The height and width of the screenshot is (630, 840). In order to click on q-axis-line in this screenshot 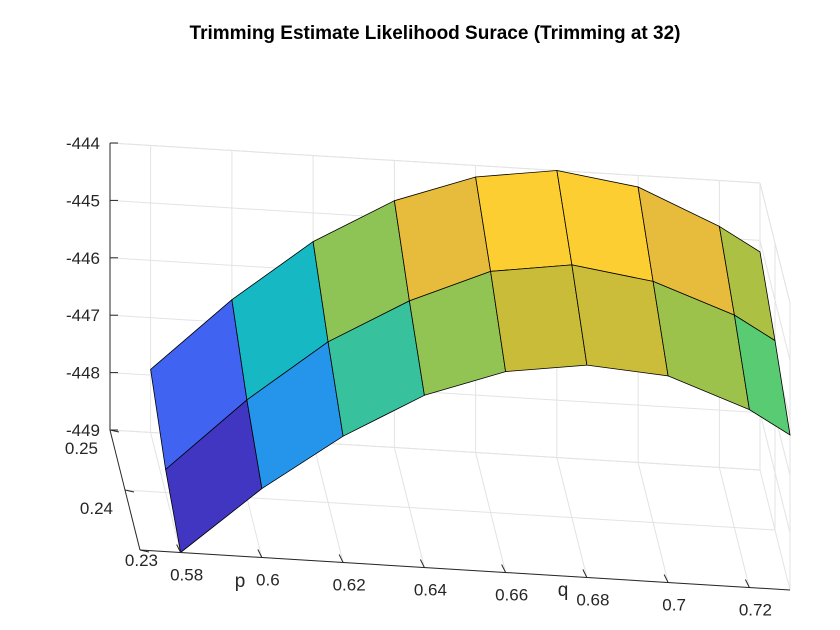, I will do `click(465, 570)`.